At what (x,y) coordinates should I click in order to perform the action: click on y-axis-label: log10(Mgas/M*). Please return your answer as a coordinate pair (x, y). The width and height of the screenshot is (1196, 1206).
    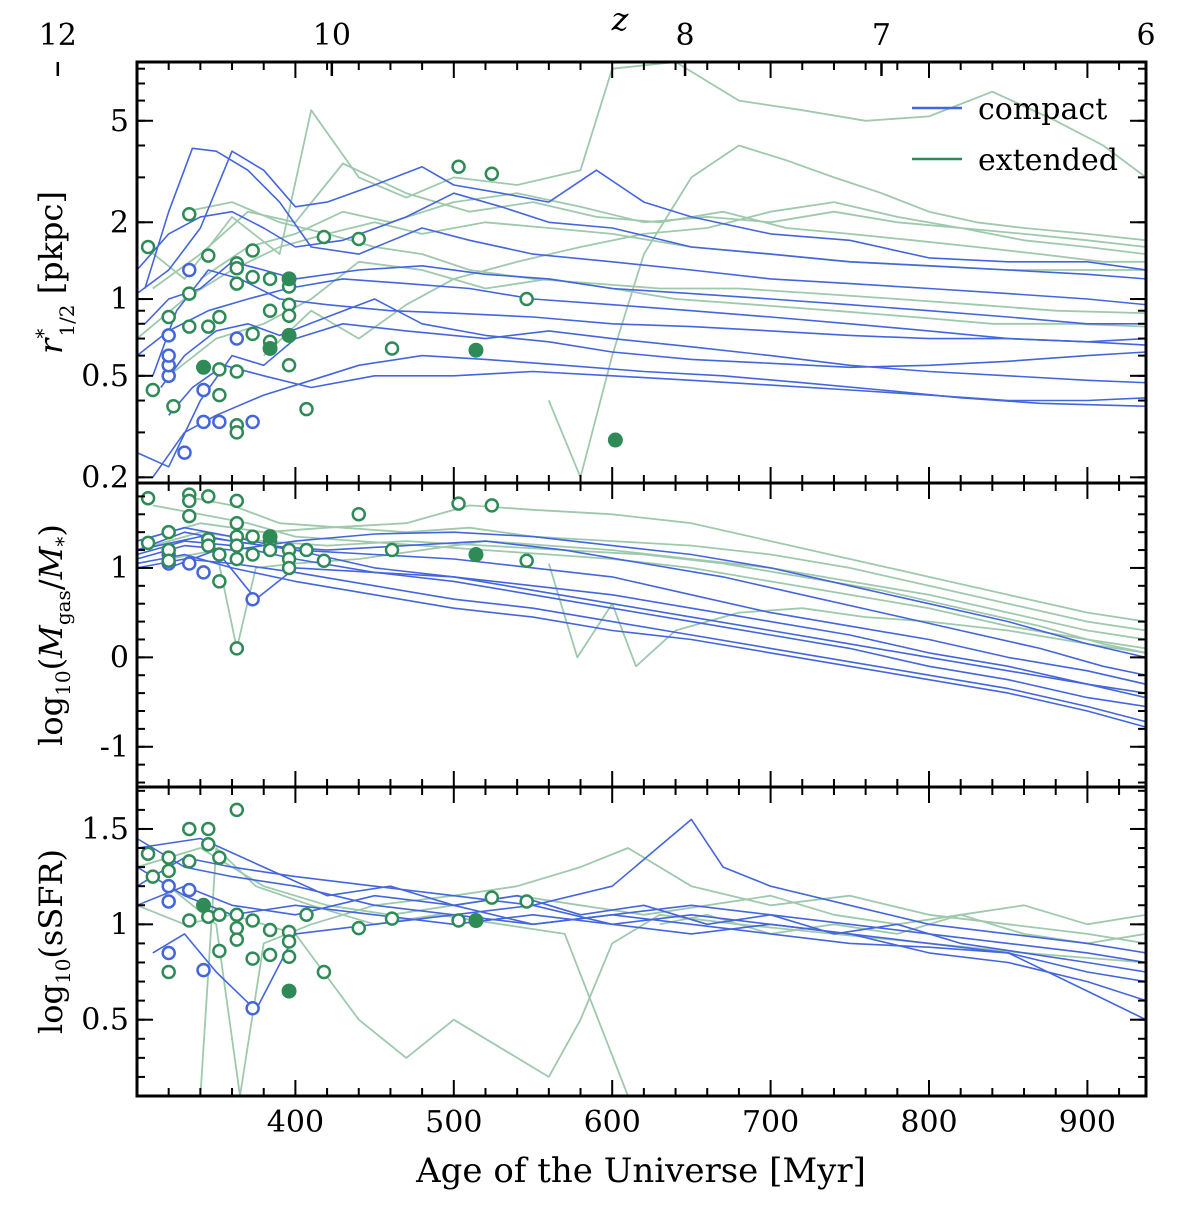
    Looking at the image, I should click on (53, 635).